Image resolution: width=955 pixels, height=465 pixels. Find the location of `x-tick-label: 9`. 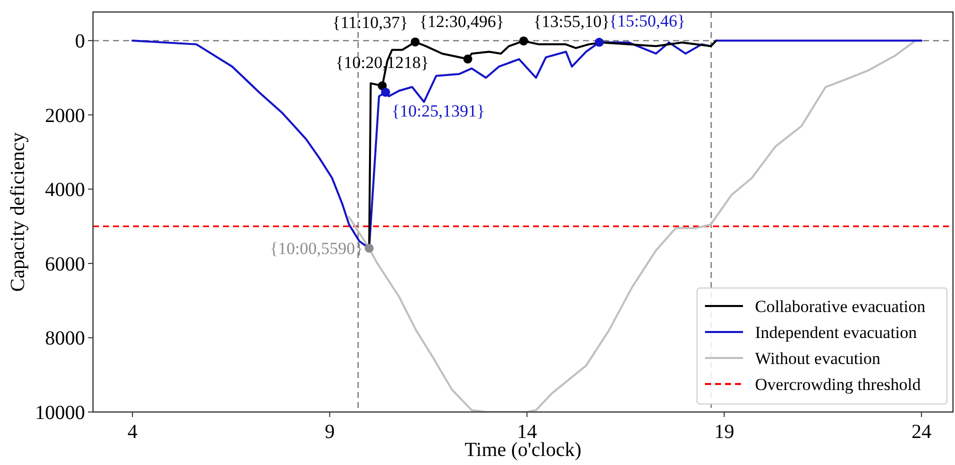

x-tick-label: 9 is located at coordinates (329, 432).